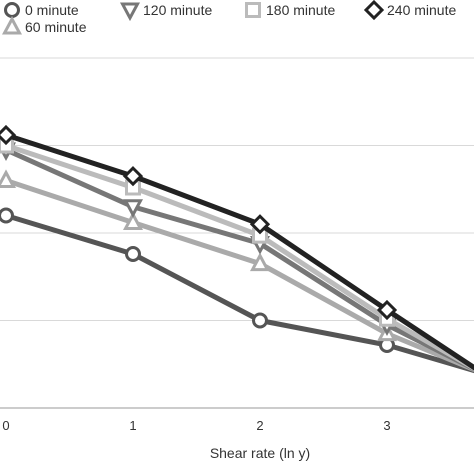 The width and height of the screenshot is (474, 474). I want to click on legend-item: 240 minute, so click(409, 10).